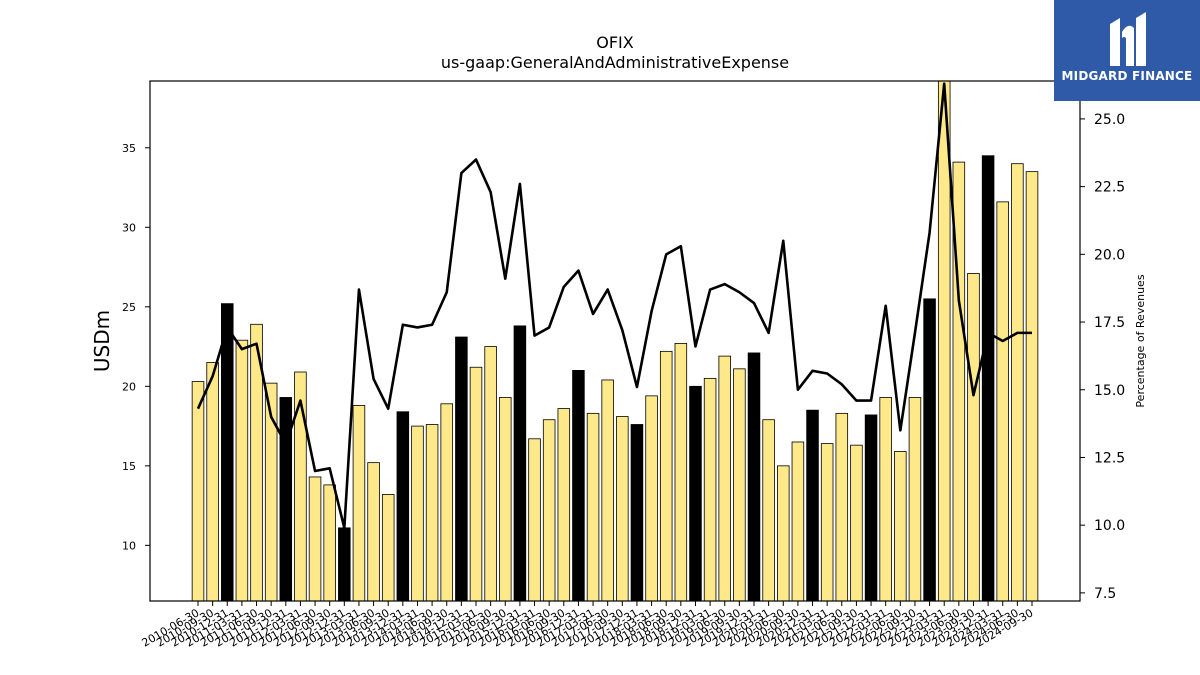 Image resolution: width=1200 pixels, height=675 pixels. Describe the element at coordinates (136, 347) in the screenshot. I see `y-axis-left: 10 15 20 25 30 35` at that location.